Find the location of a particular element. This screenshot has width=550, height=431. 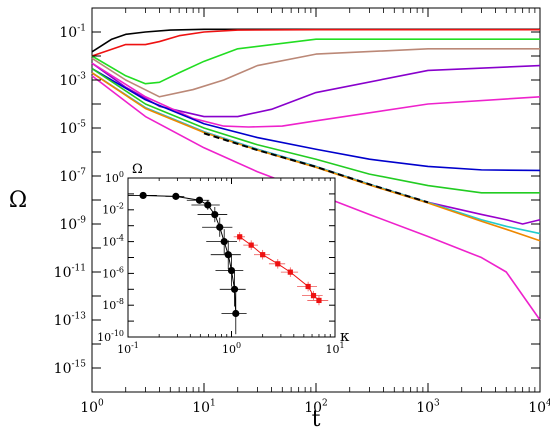

x-tick-label: 10-1 is located at coordinates (128, 348).